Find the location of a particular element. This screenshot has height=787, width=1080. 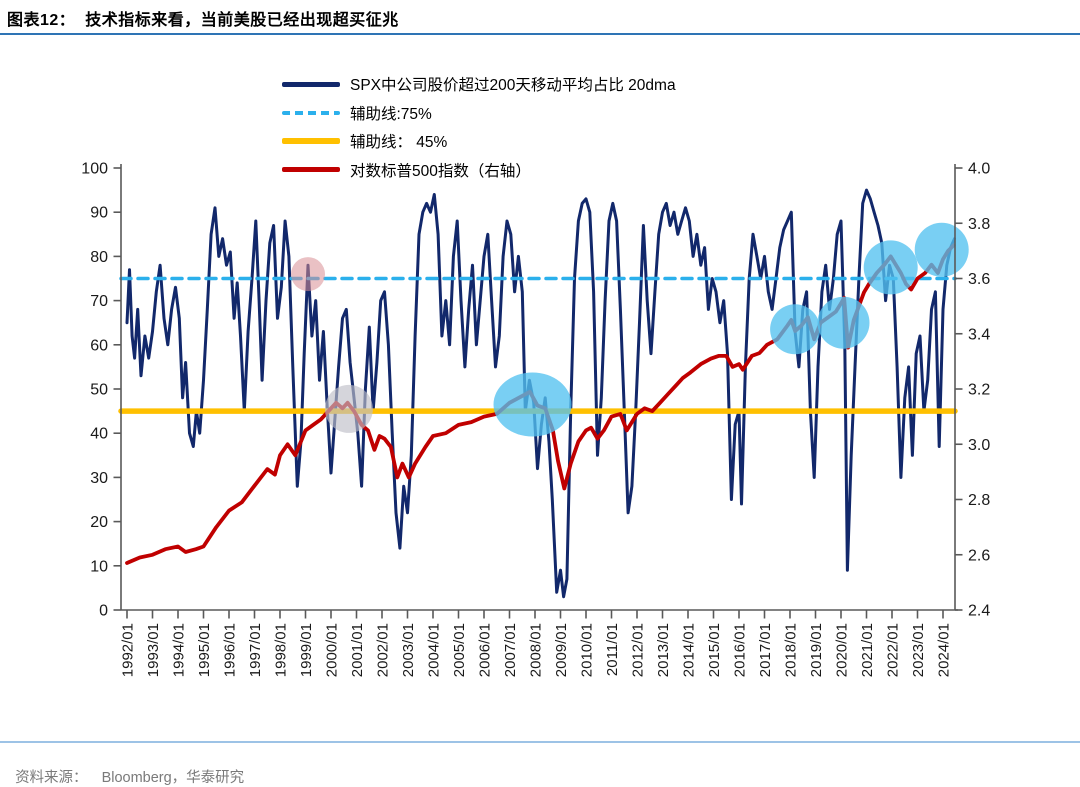

svg-text: 10 is located at coordinates (99, 566).